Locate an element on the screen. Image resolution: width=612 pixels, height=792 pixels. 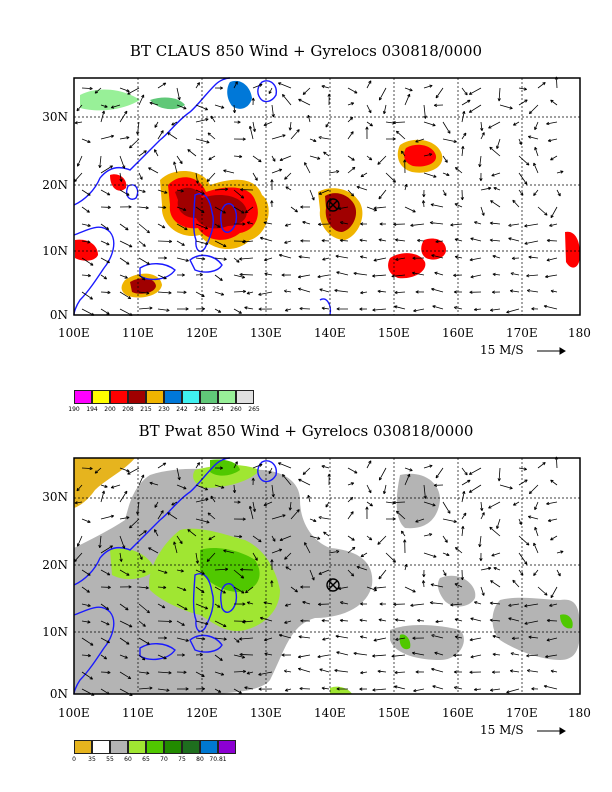
colorbar-tick-label: 208 is located at coordinates (128, 409).